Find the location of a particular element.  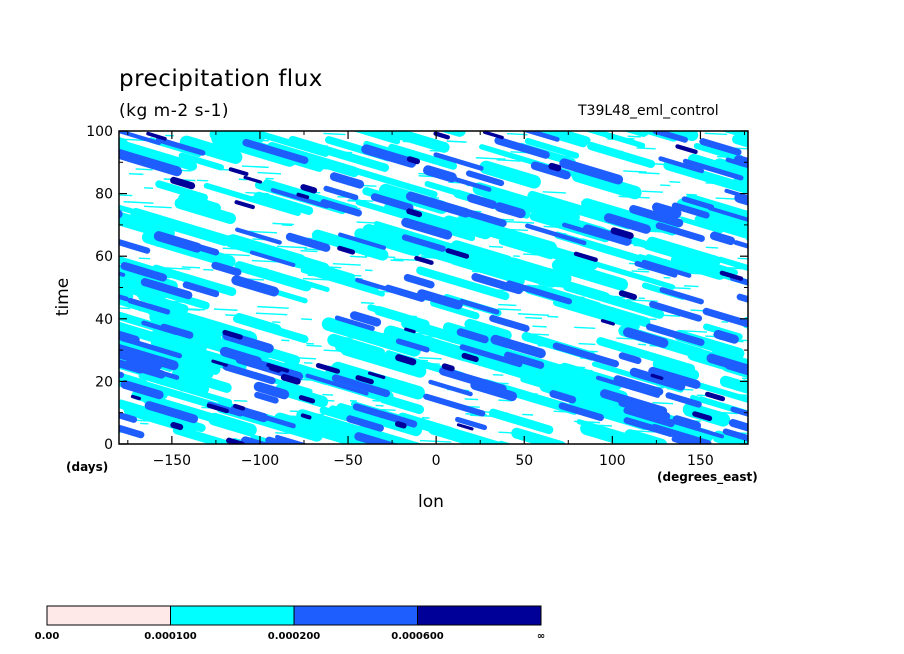

y-tick-label: 0 is located at coordinates (108, 445).